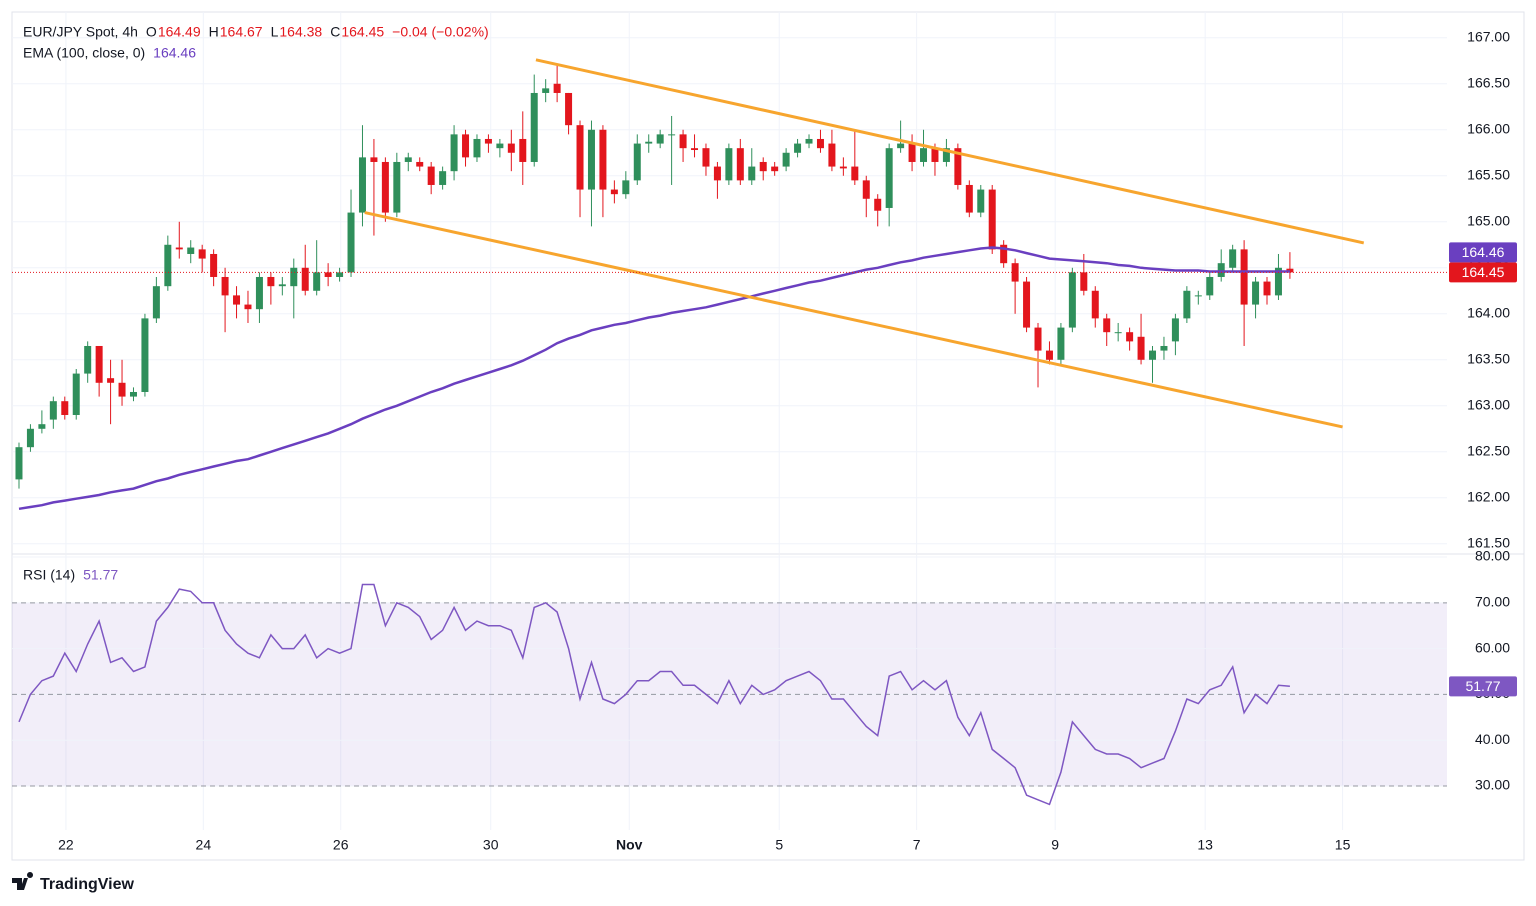 The width and height of the screenshot is (1536, 906). What do you see at coordinates (214, 32) in the screenshot?
I see `ohlc-label: H` at bounding box center [214, 32].